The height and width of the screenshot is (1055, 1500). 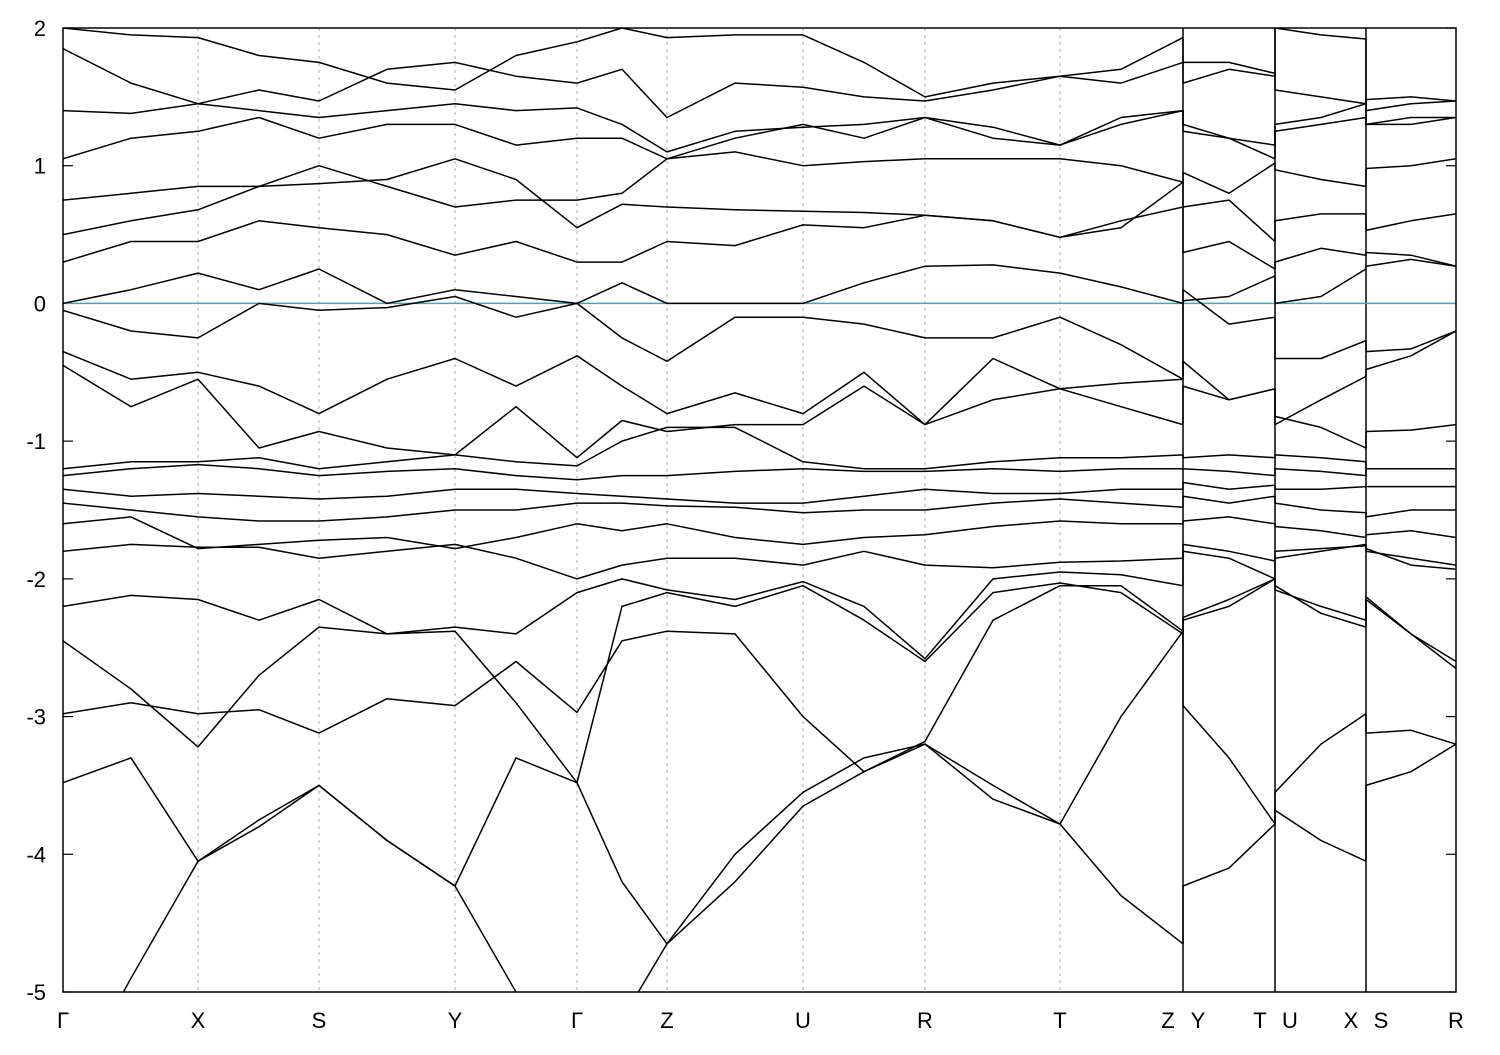 What do you see at coordinates (40, 166) in the screenshot?
I see `y-tick-label: 1` at bounding box center [40, 166].